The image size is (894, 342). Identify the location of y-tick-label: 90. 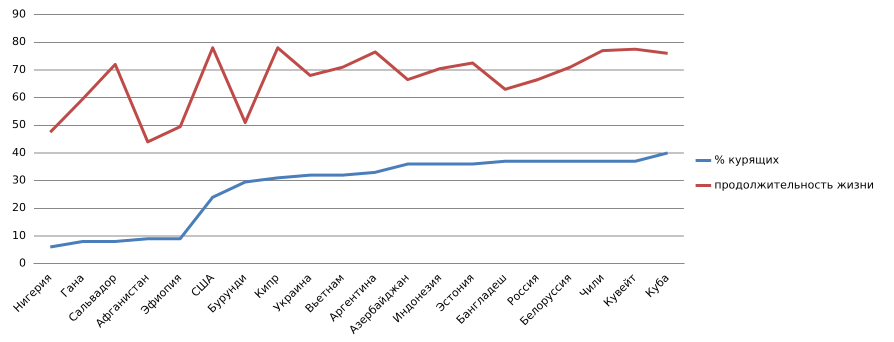
(19, 13).